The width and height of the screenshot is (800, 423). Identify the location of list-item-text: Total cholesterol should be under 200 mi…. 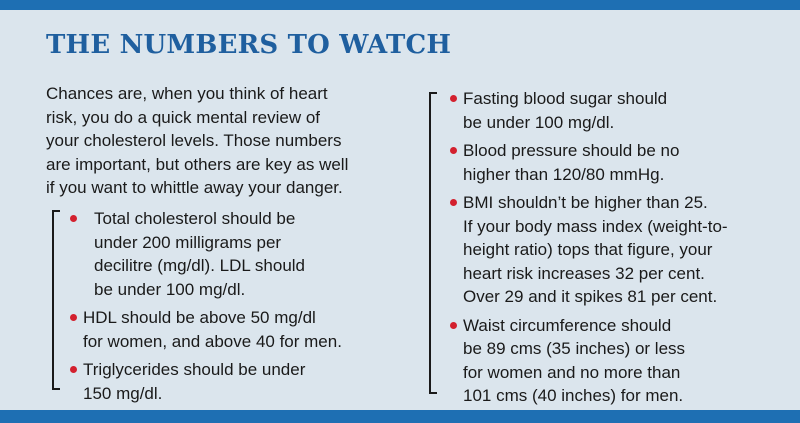
(200, 254).